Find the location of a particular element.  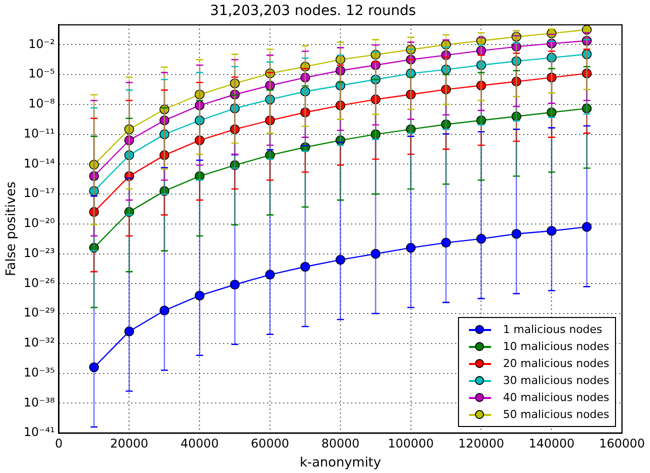

chart-title: 31,203,203 nodes. 12 rounds is located at coordinates (313, 11).